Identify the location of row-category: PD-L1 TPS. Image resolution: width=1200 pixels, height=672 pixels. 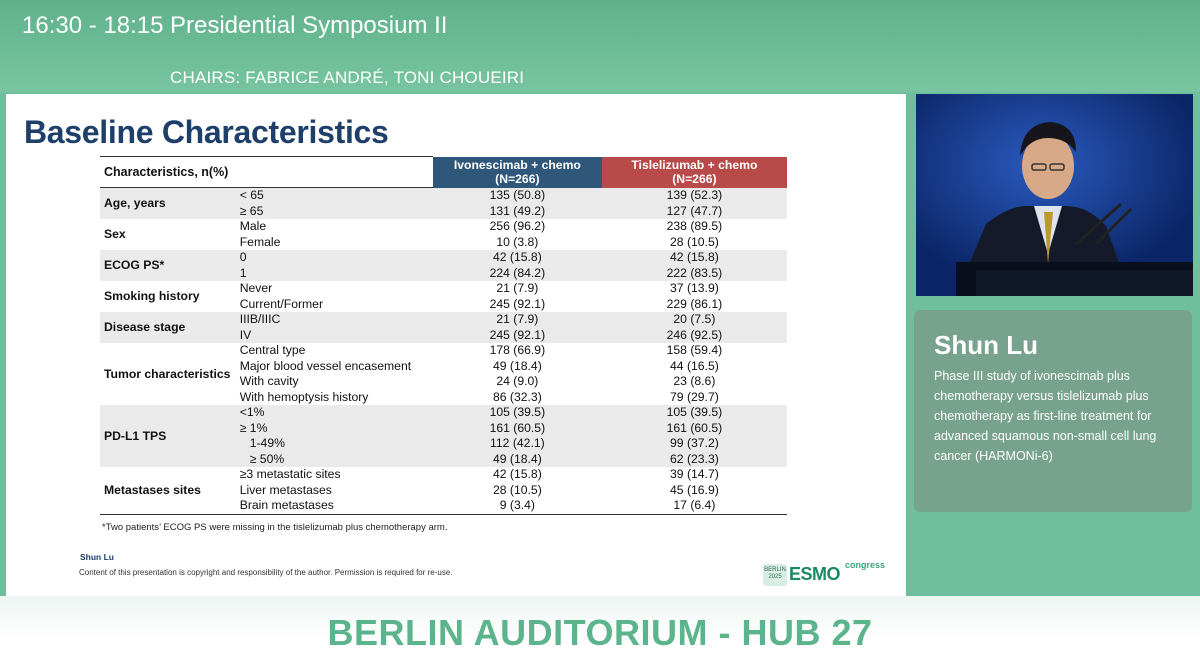
(168, 436).